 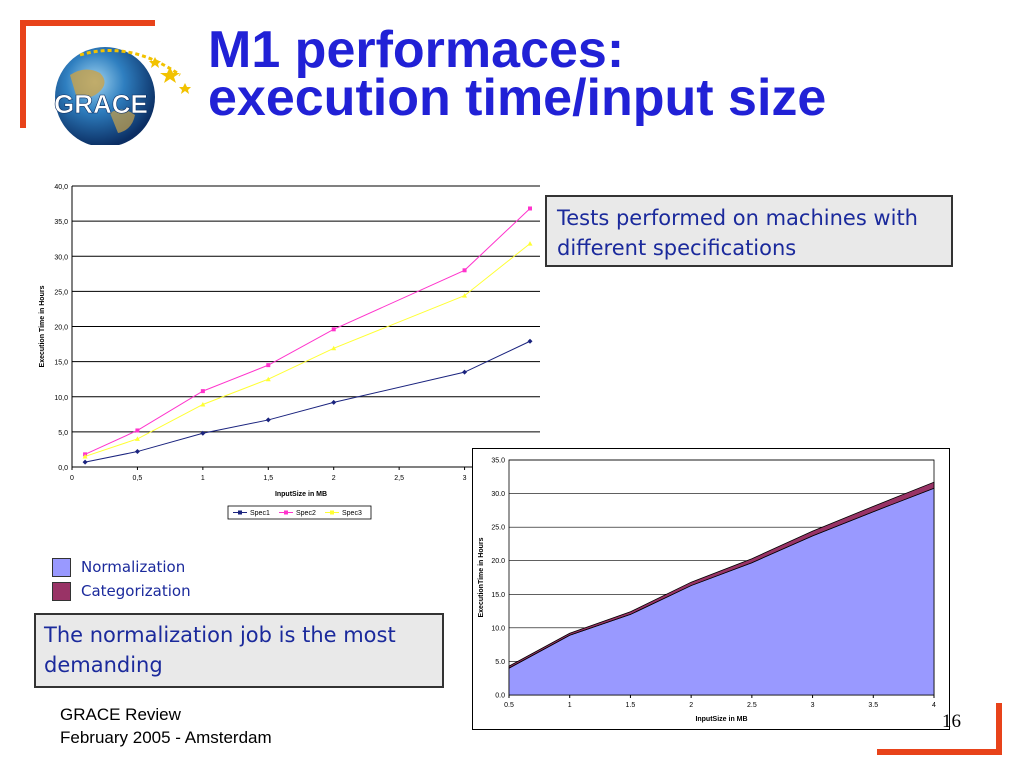 I want to click on series-line-spec3, so click(x=307, y=350).